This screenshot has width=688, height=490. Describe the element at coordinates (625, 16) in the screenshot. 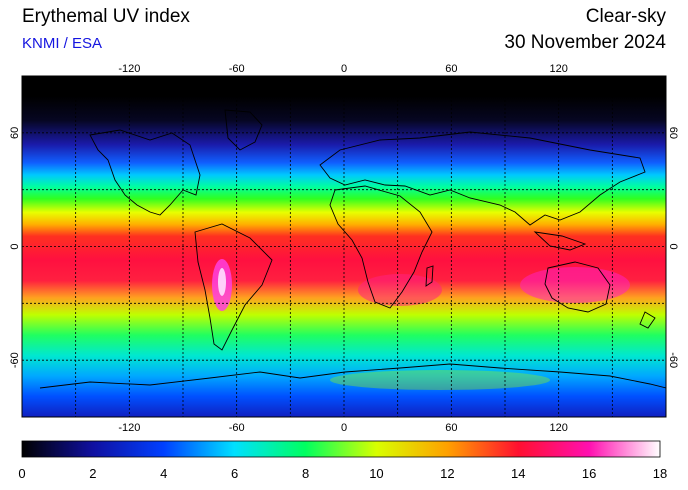

I see `product-label: Clear-sky` at that location.